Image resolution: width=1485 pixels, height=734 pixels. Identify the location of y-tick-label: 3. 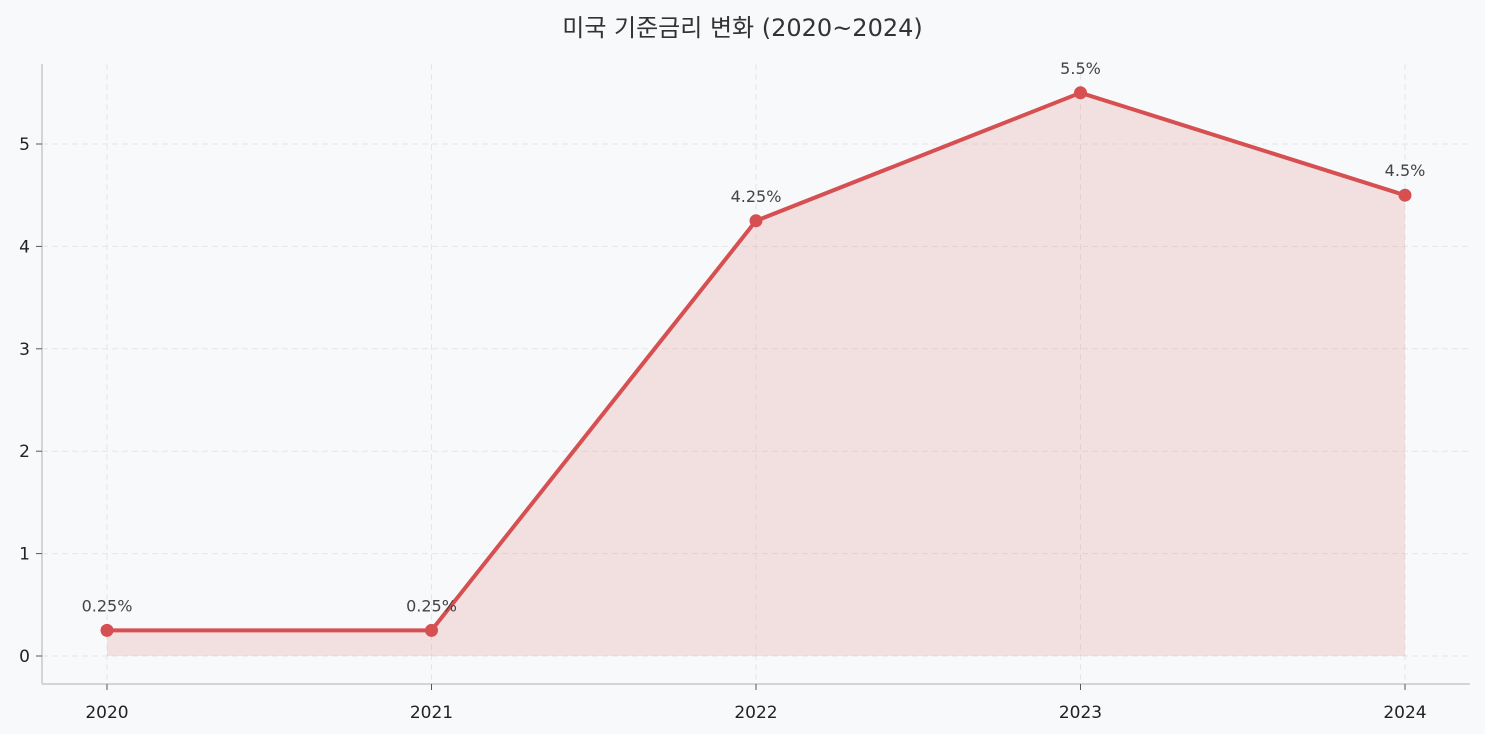
(24, 350).